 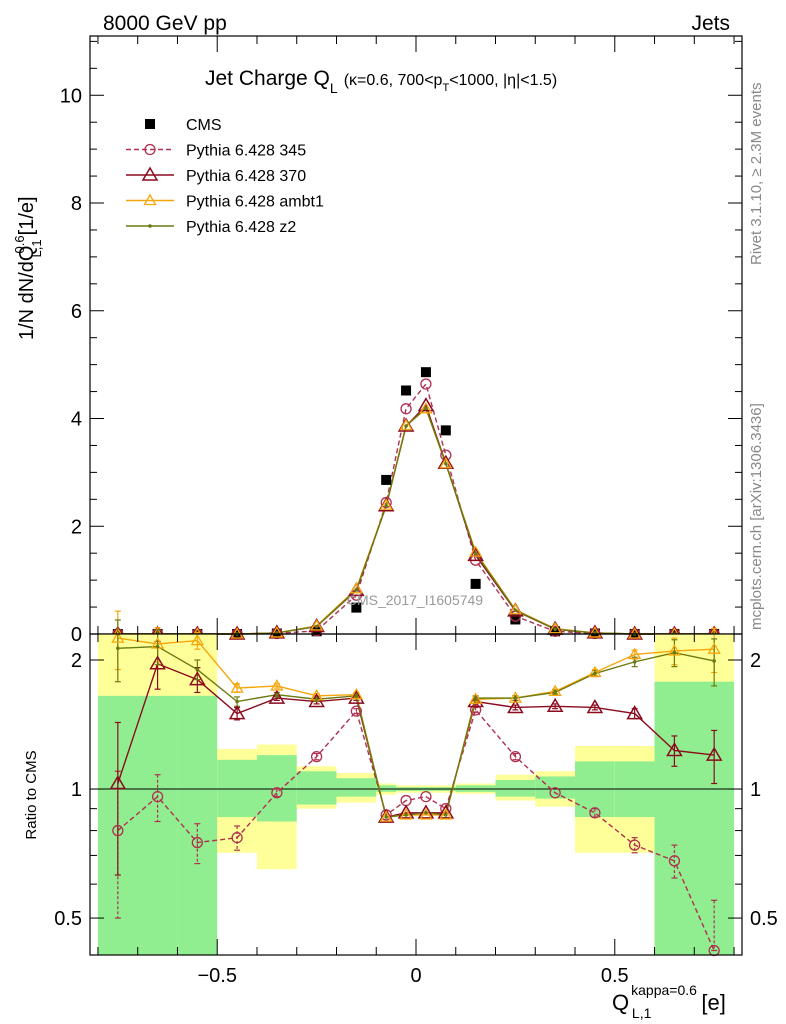 What do you see at coordinates (416, 731) in the screenshot?
I see `ratio-line-z2` at bounding box center [416, 731].